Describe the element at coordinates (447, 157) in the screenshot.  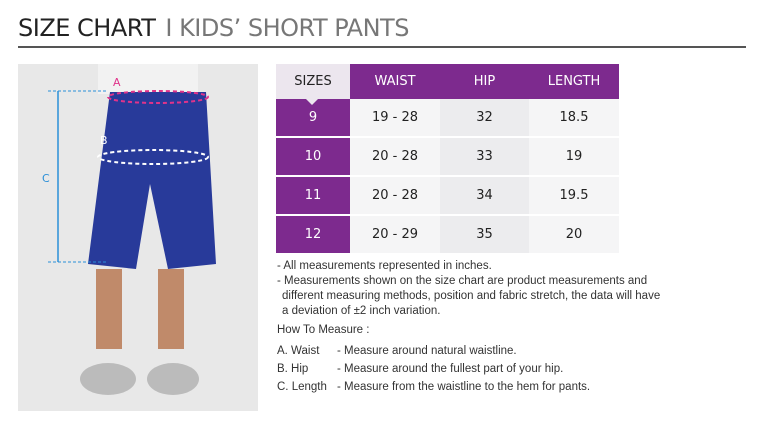
I see `table-row: 10 20 - 28 33 19` at that location.